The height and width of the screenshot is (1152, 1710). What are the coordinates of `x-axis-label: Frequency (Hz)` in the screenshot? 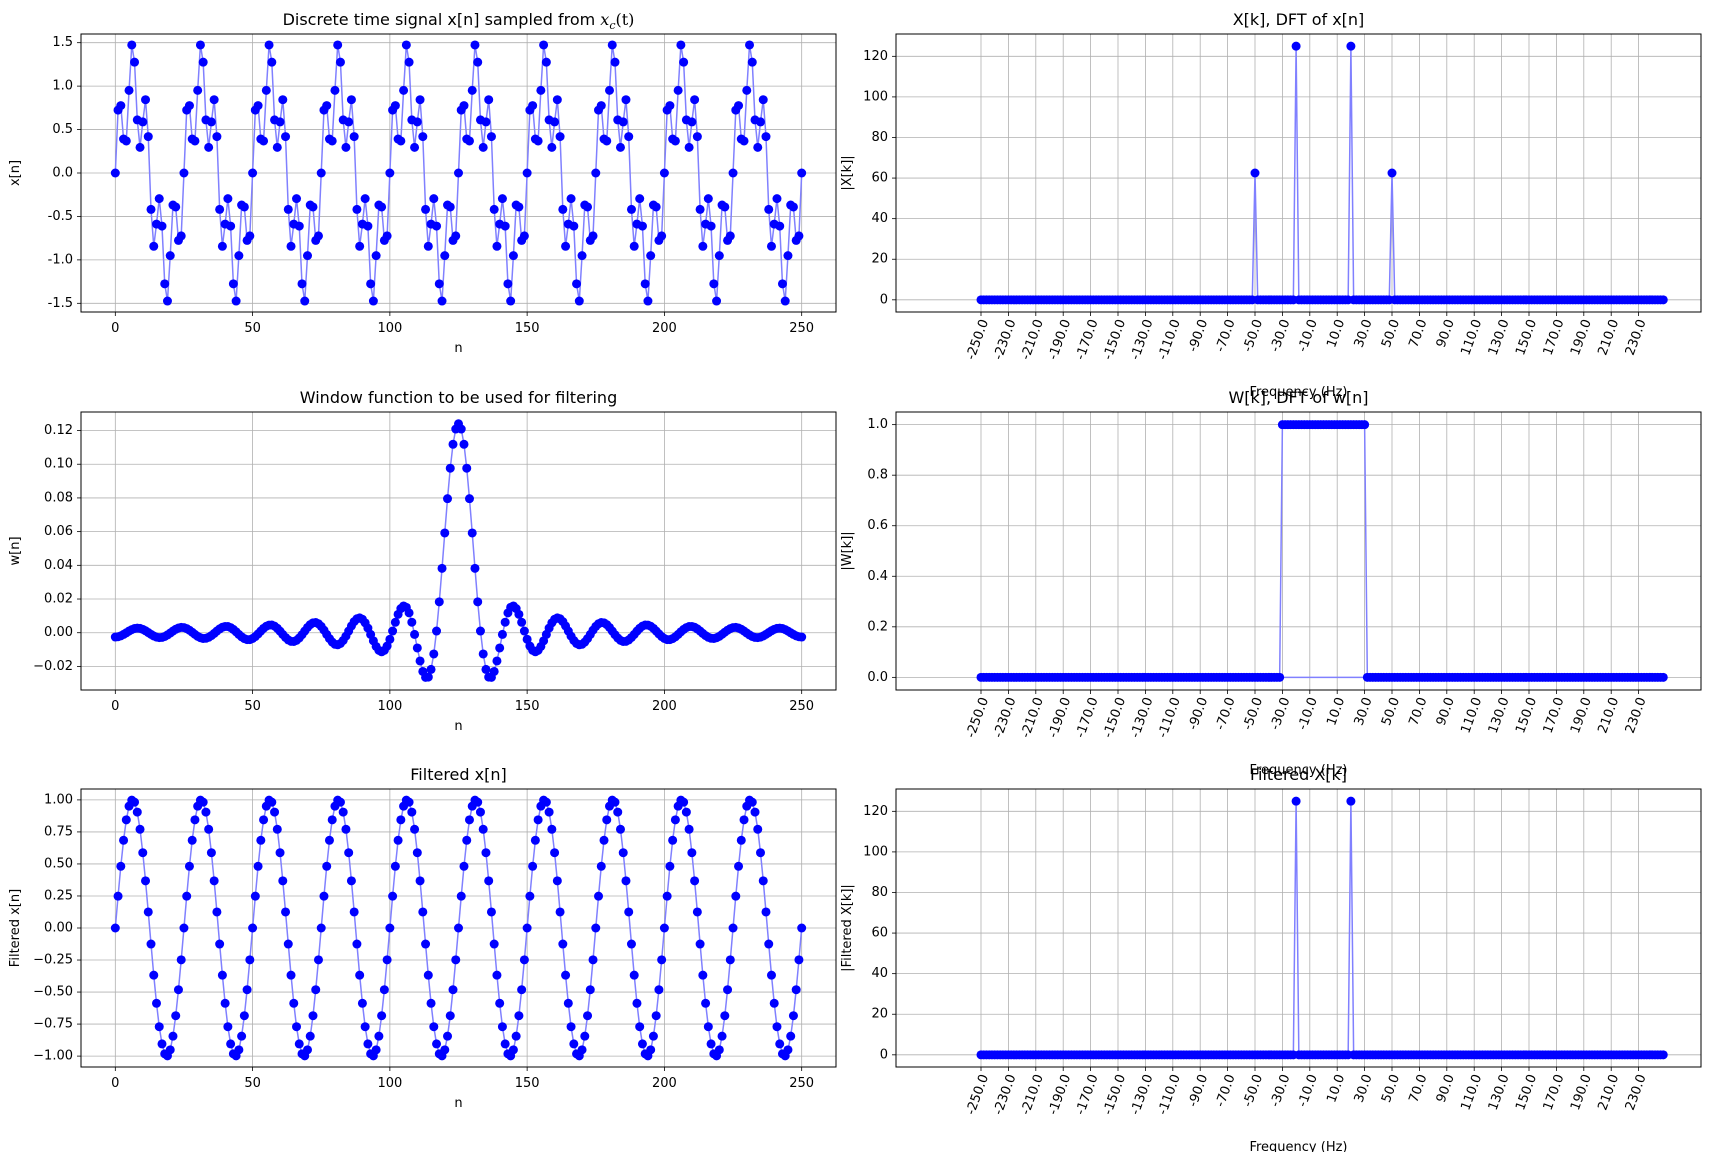 It's located at (1298, 1146).